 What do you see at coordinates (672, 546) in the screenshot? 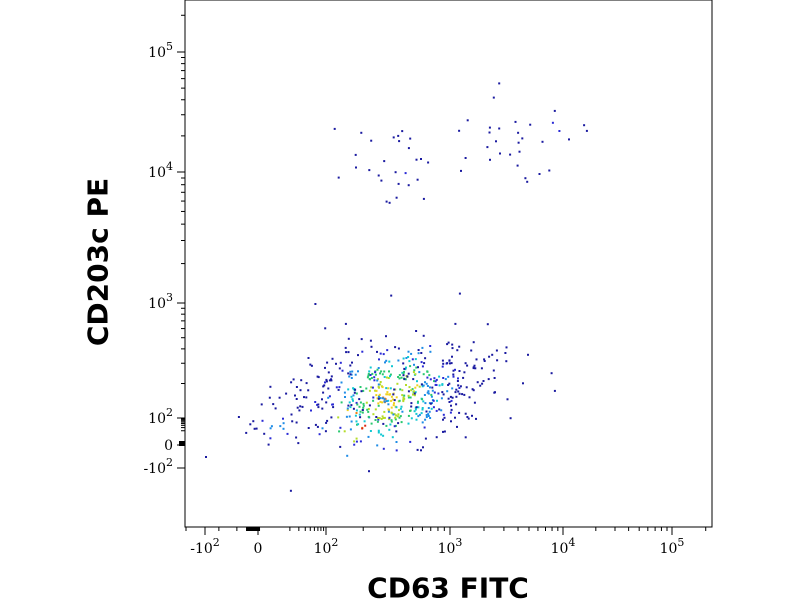
I see `x-tick-label: 105` at bounding box center [672, 546].